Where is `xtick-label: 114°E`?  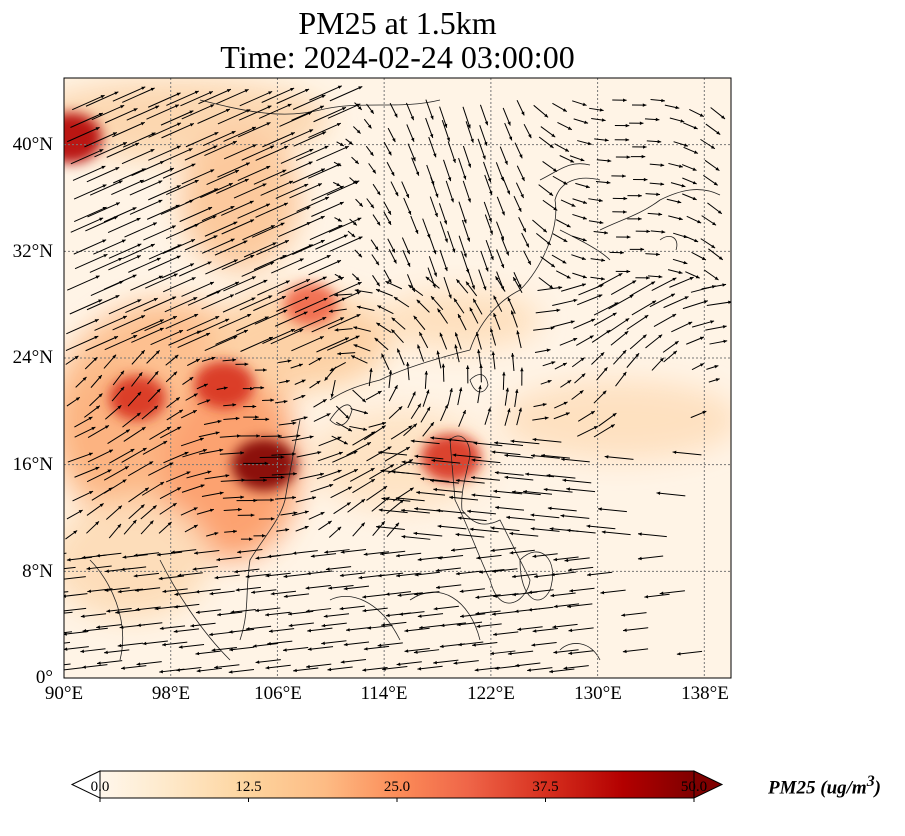
xtick-label: 114°E is located at coordinates (384, 693).